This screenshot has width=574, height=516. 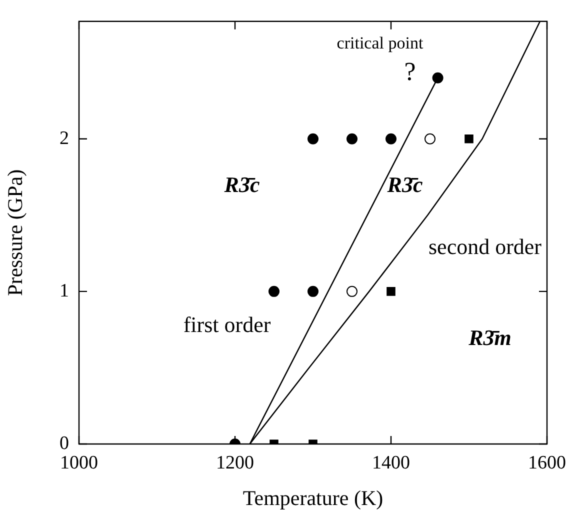 I want to click on x-tick-label: 1400, so click(x=391, y=463).